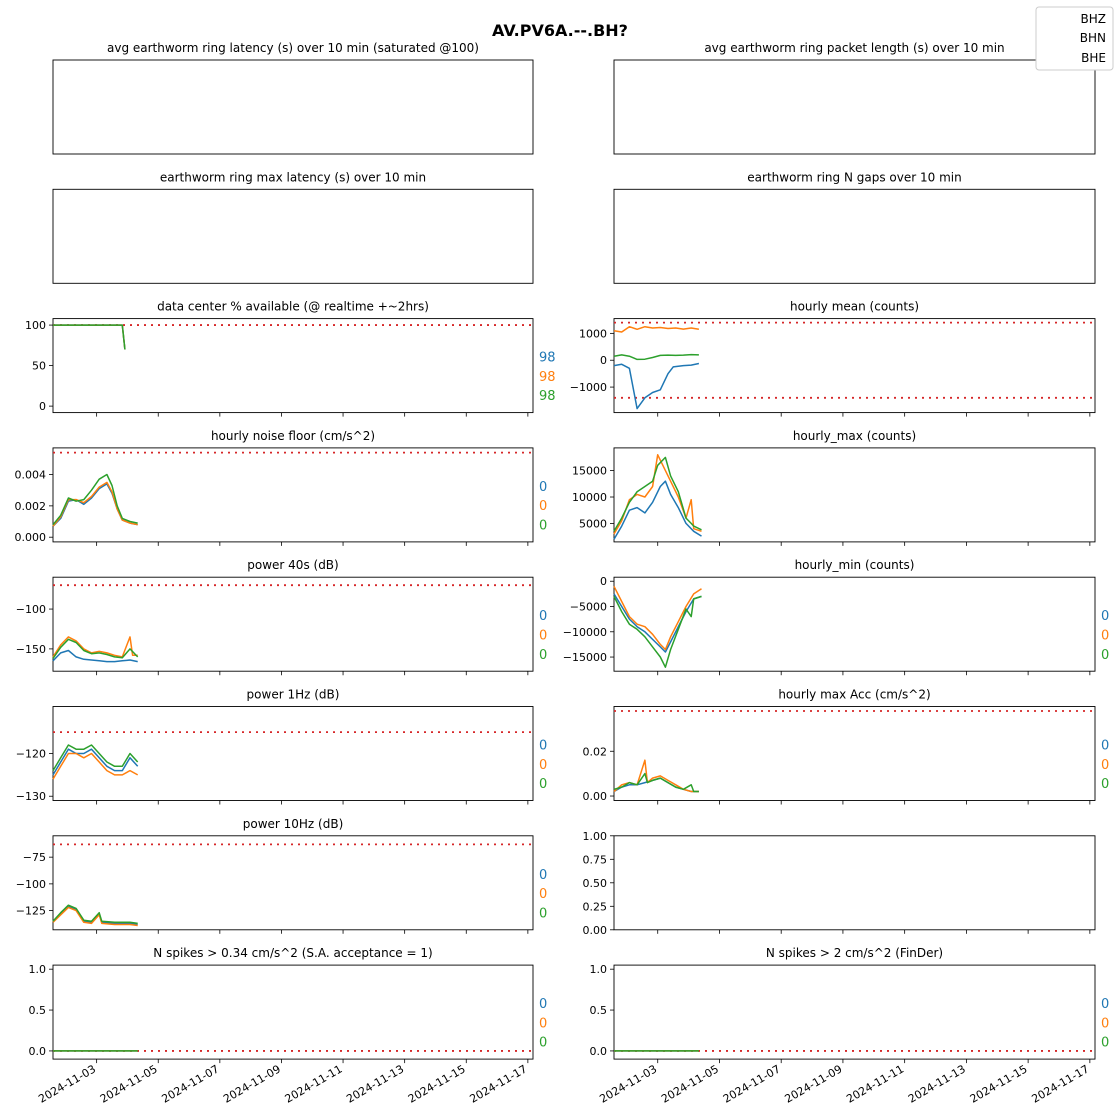 Image resolution: width=1120 pixels, height=1120 pixels. I want to click on y-tick-label: 5000, so click(593, 523).